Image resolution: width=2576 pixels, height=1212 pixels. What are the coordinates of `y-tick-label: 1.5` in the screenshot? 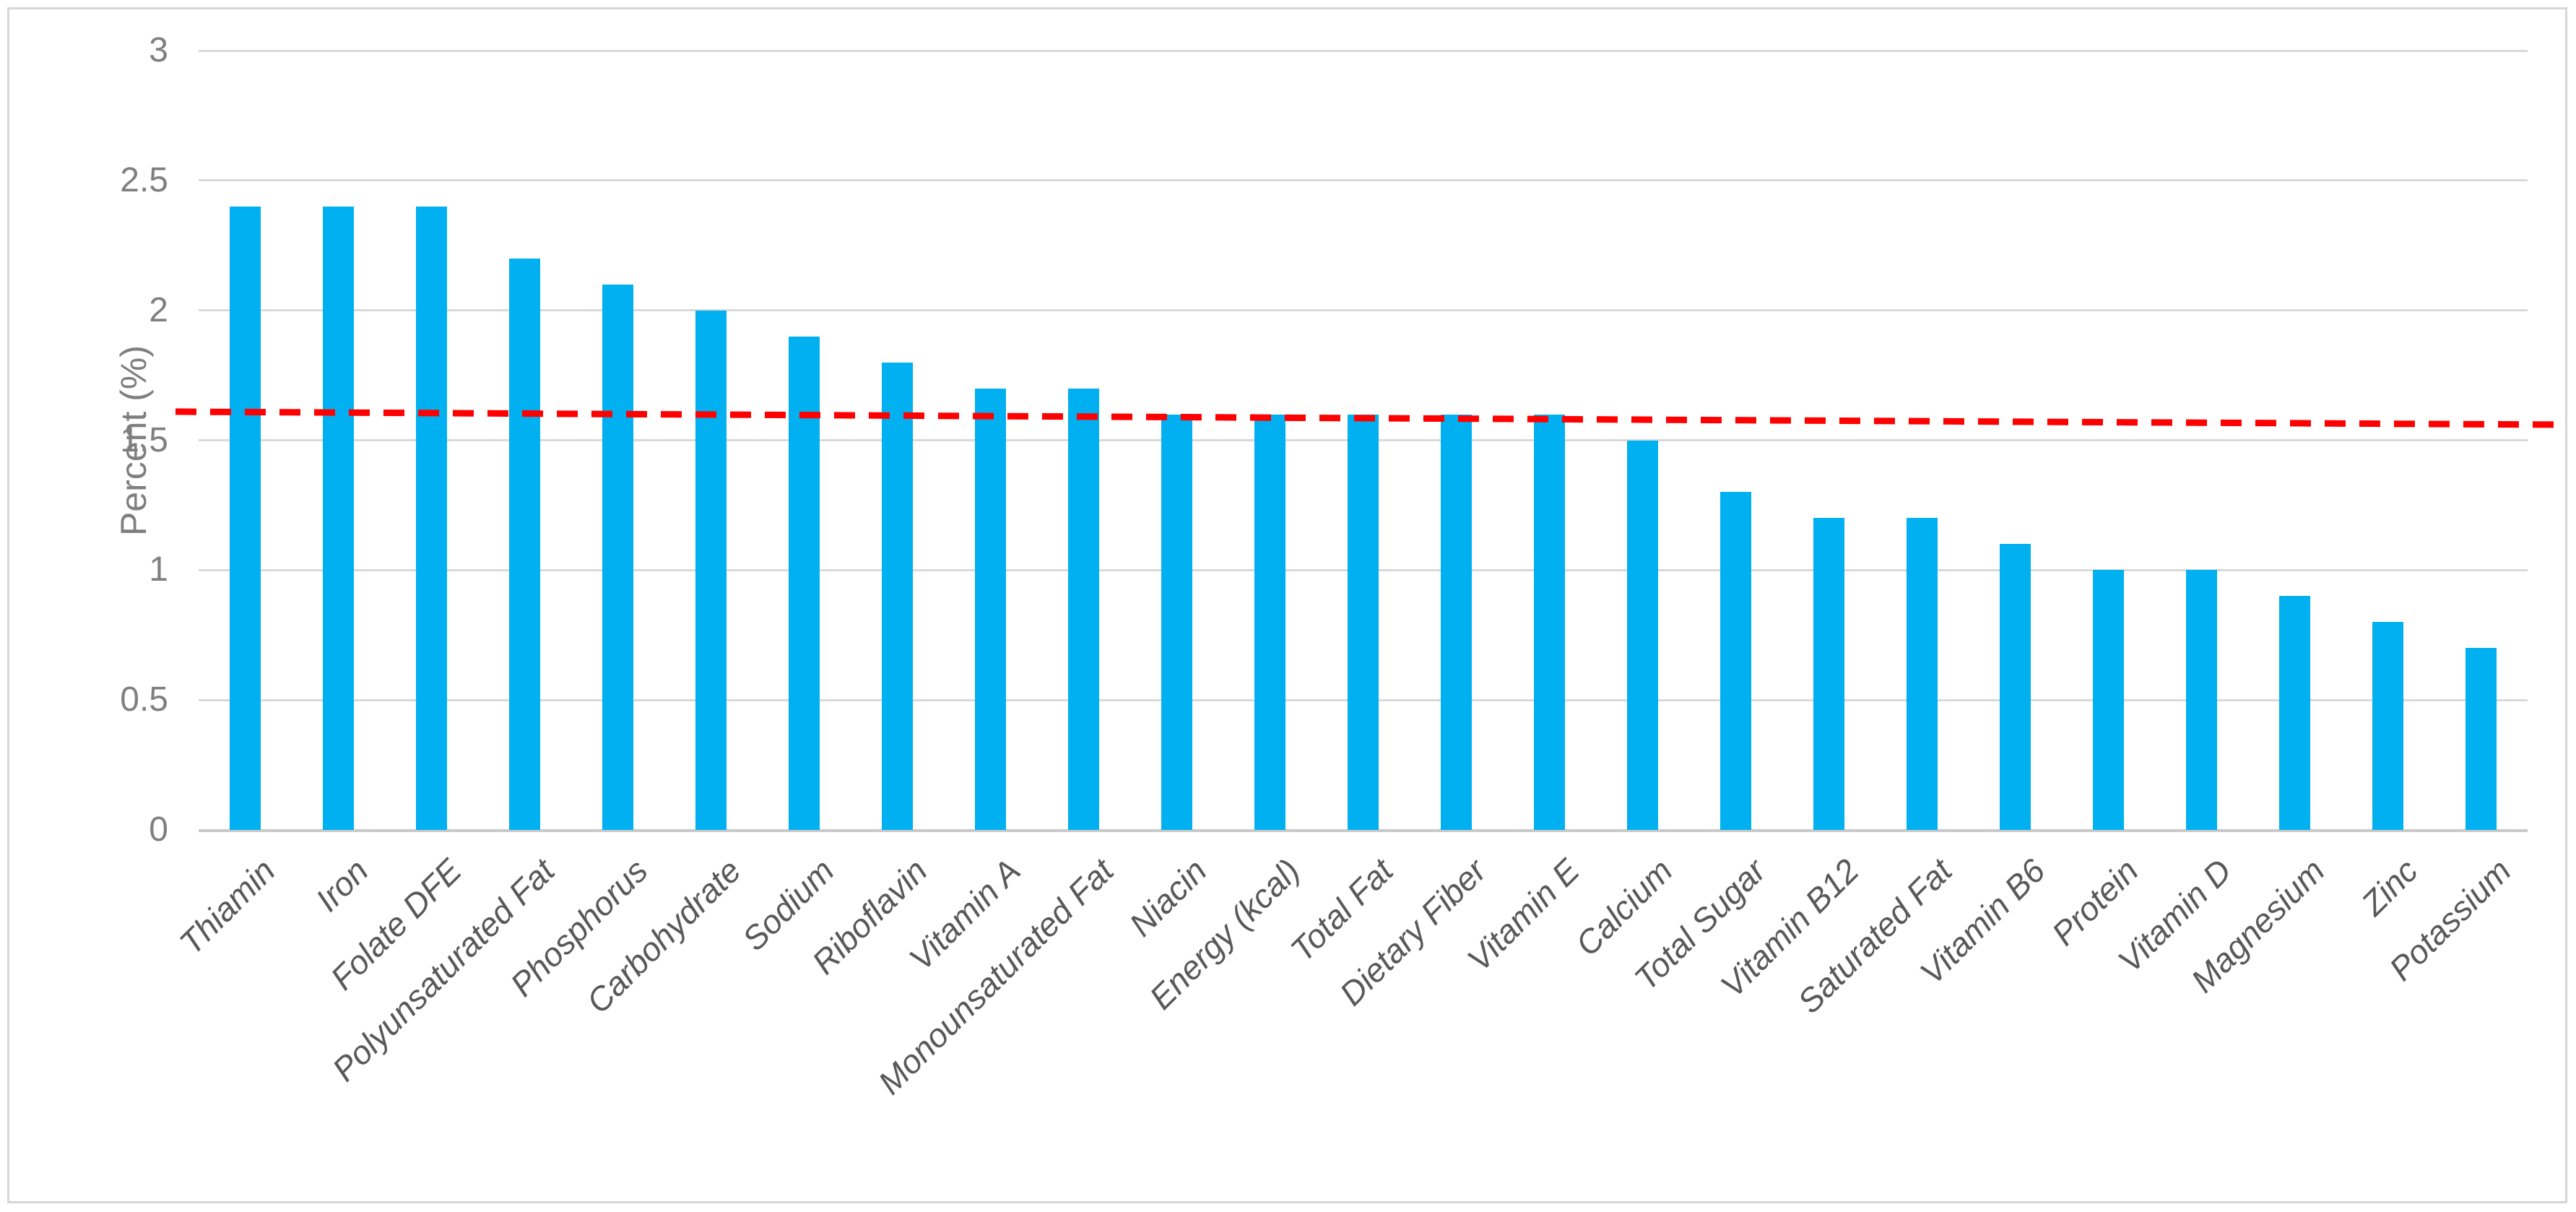 It's located at (144, 439).